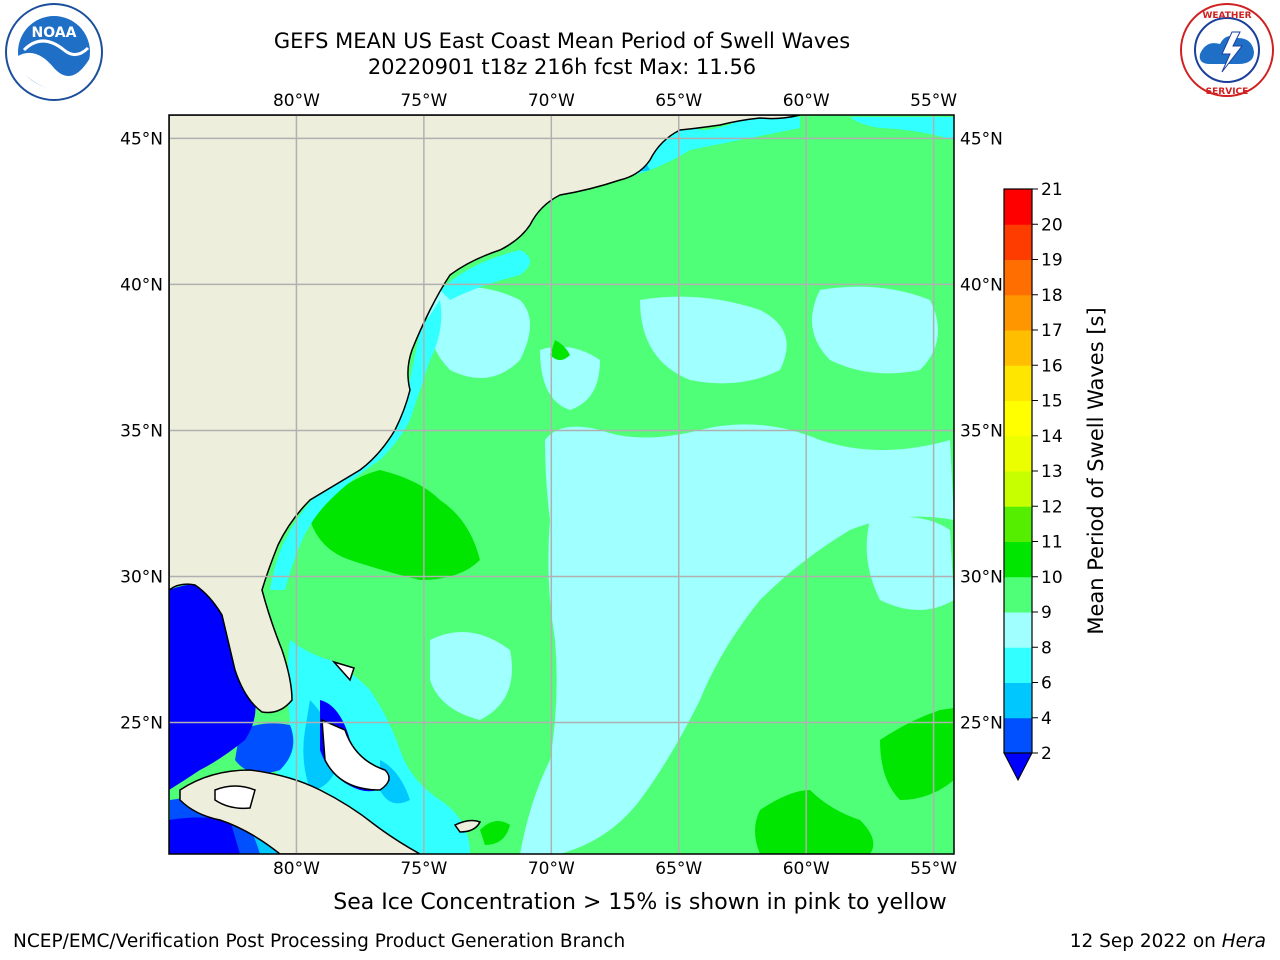 This screenshot has width=1280, height=960. Describe the element at coordinates (1226, 16) in the screenshot. I see `svg-text: WEATHER` at that location.